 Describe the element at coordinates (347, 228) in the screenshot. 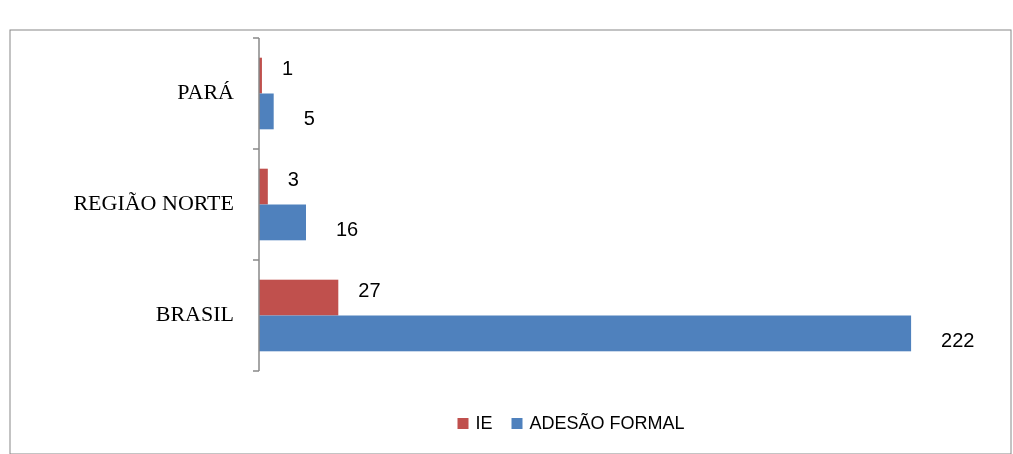

I see `data-label: 16` at that location.